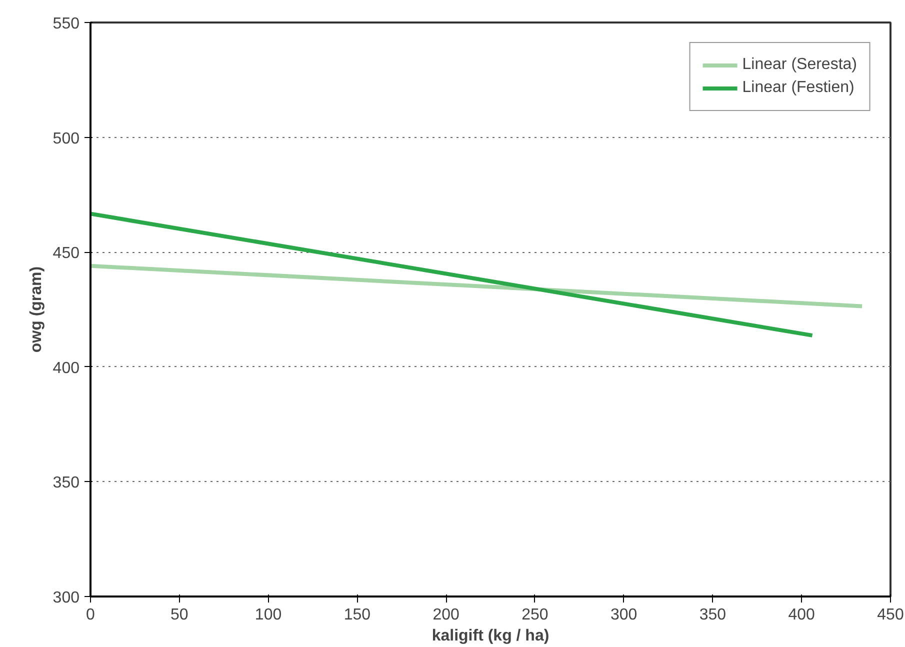  What do you see at coordinates (66, 368) in the screenshot?
I see `y-tick-label: 400` at bounding box center [66, 368].